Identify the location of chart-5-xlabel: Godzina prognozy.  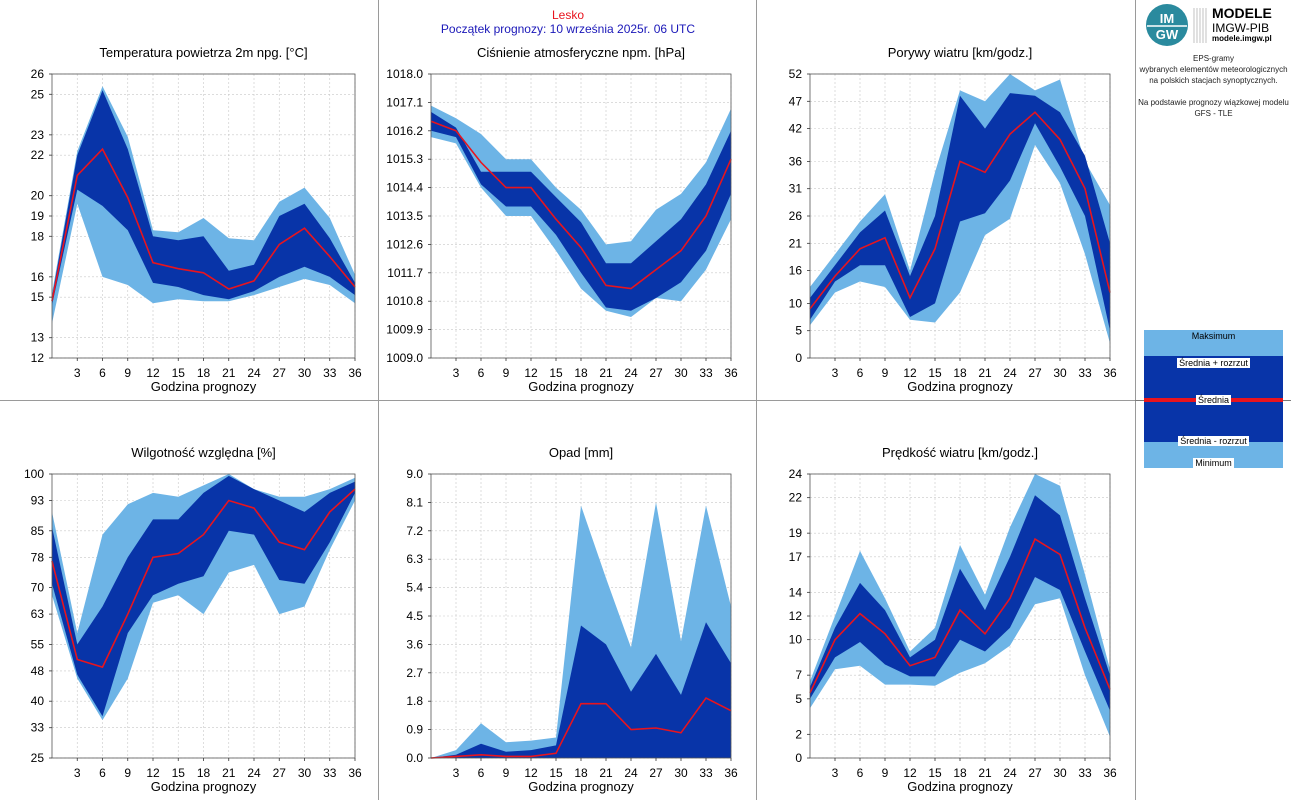
(581, 786).